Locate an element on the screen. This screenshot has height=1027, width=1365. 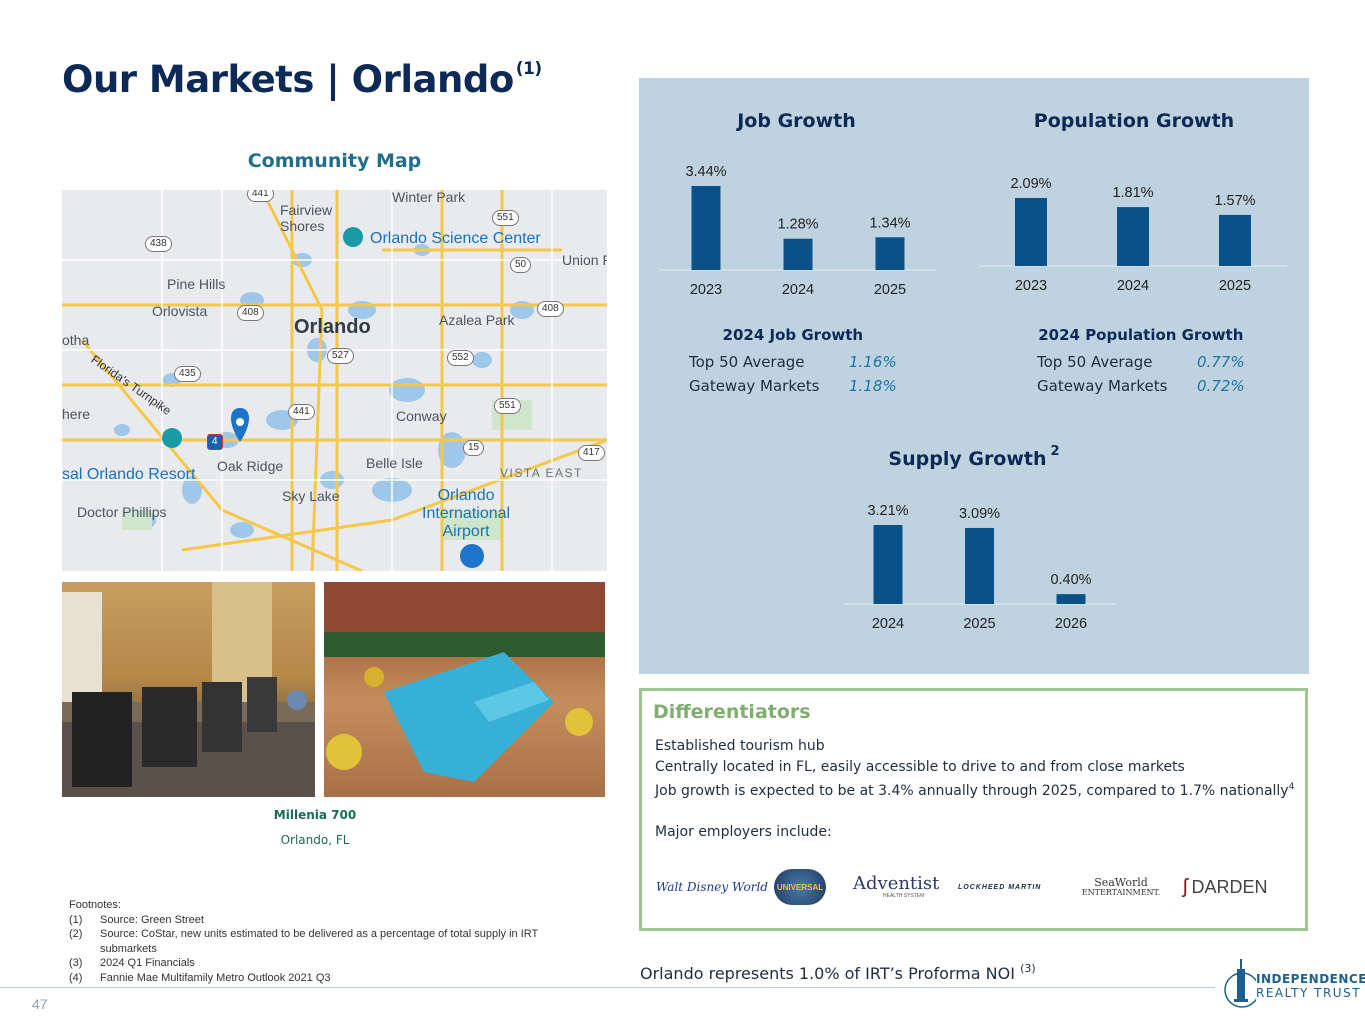
footnote-num: (3) is located at coordinates (76, 963).